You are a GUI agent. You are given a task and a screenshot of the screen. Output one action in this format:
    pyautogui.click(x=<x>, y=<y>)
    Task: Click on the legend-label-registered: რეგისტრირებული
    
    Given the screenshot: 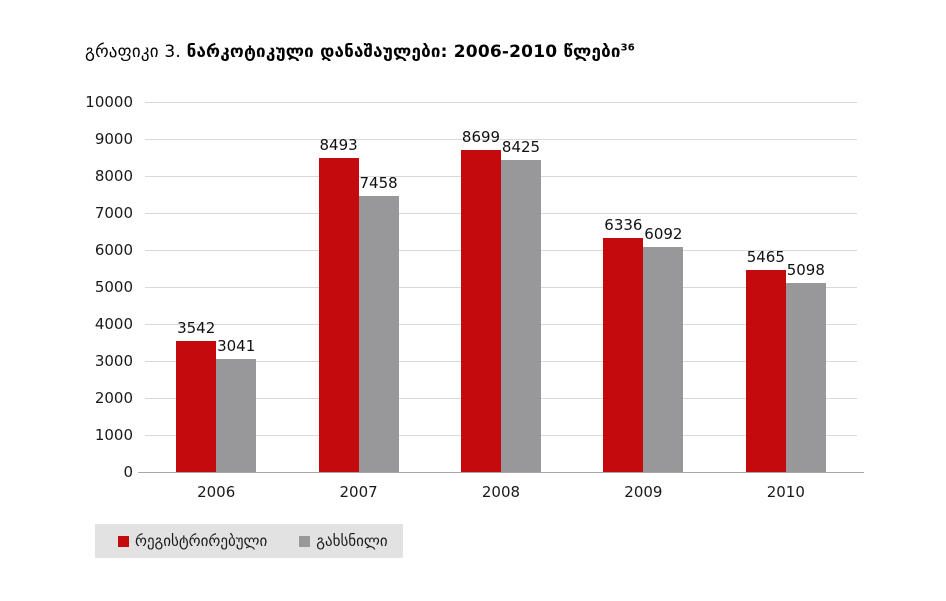 What is the action you would take?
    pyautogui.click(x=201, y=541)
    